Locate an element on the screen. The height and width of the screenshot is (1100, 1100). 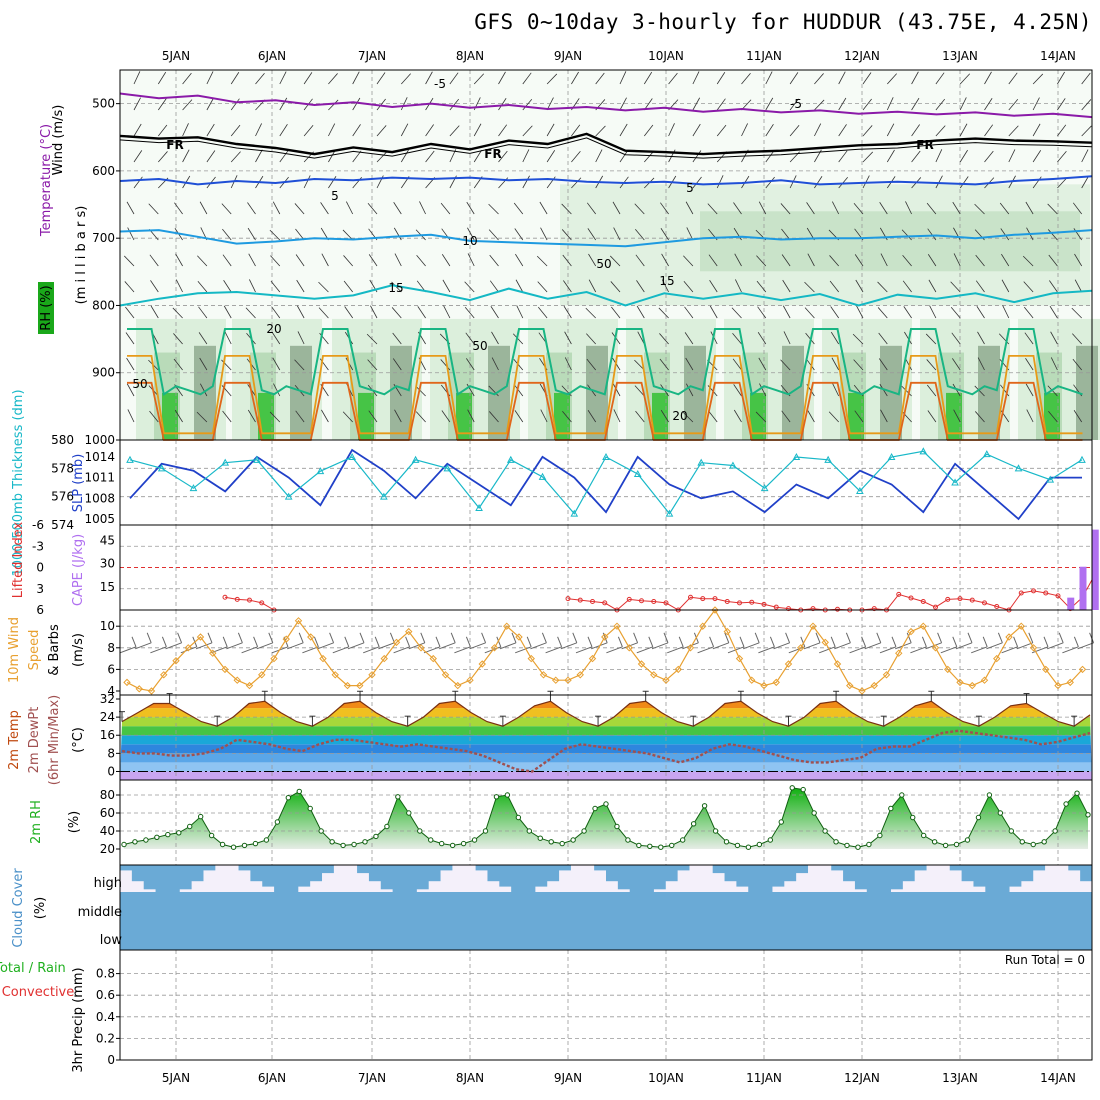
top-date-label: 7JAN is located at coordinates (372, 56).